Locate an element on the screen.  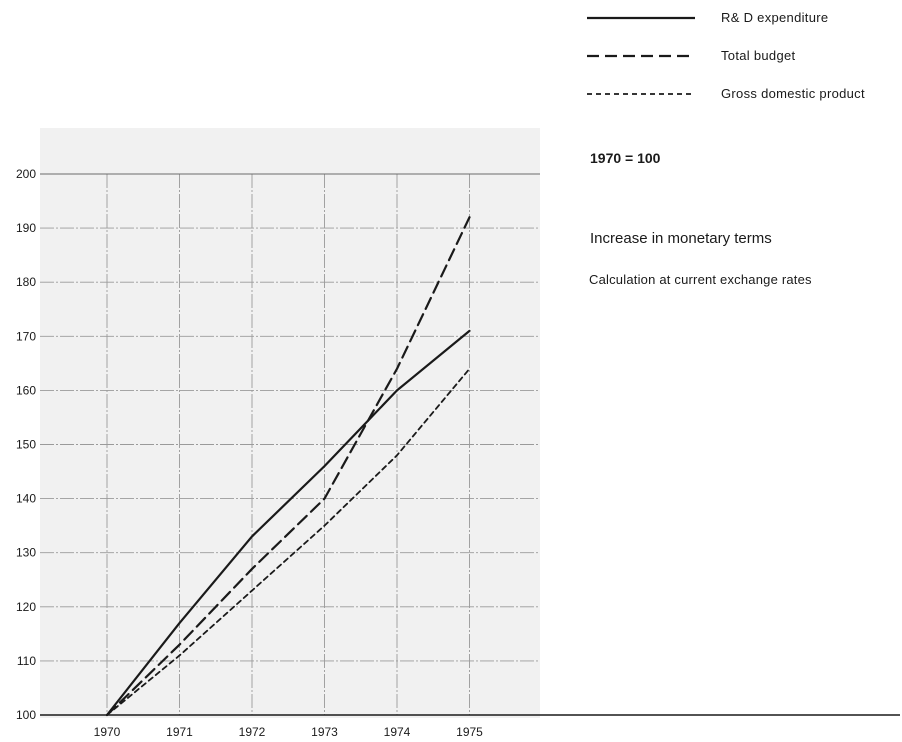
y-tick-label: 170 is located at coordinates (26, 336).